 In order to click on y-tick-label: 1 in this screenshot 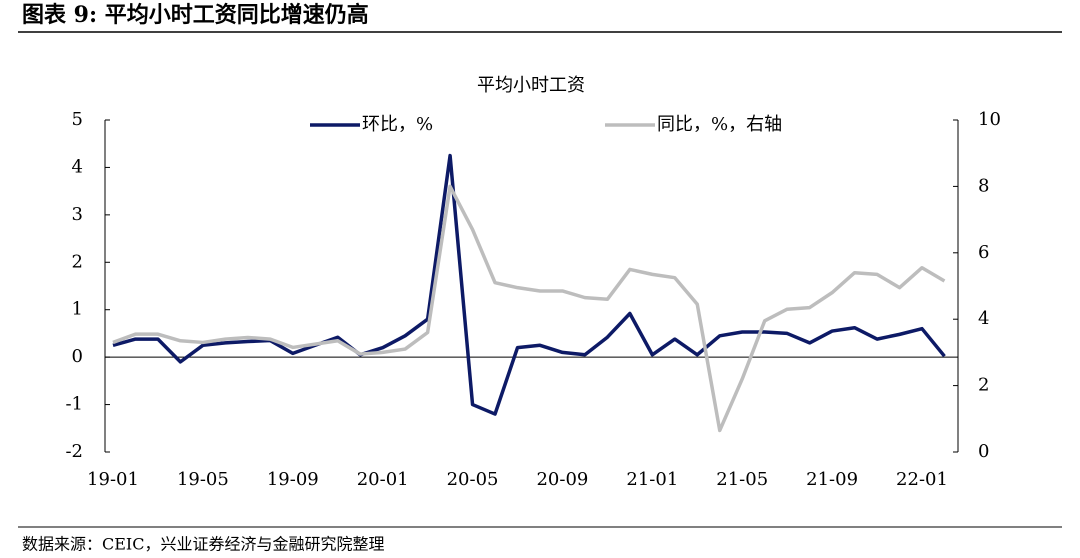, I will do `click(77, 309)`.